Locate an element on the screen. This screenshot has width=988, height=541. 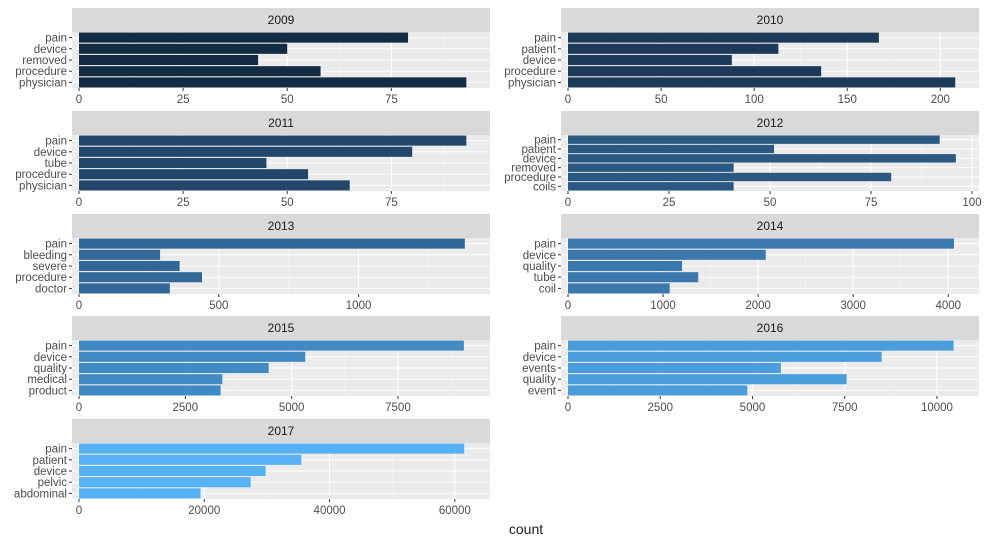
bar-events is located at coordinates (674, 368).